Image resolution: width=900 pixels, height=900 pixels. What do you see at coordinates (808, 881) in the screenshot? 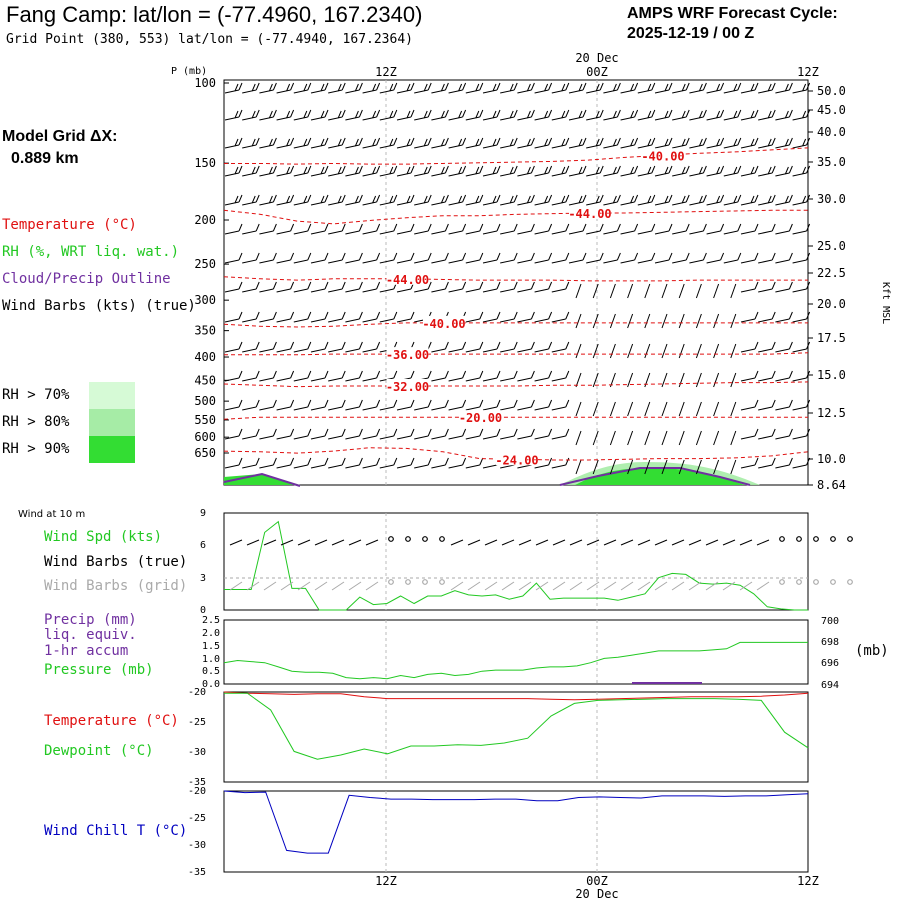
I see `bottom-time-label: 12Z` at bounding box center [808, 881].